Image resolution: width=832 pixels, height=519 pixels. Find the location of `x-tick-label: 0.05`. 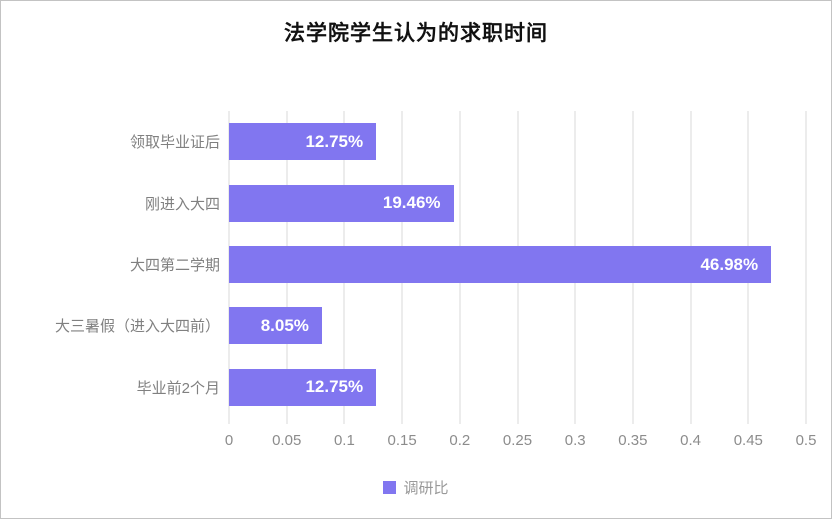

x-tick-label: 0.05 is located at coordinates (287, 440).